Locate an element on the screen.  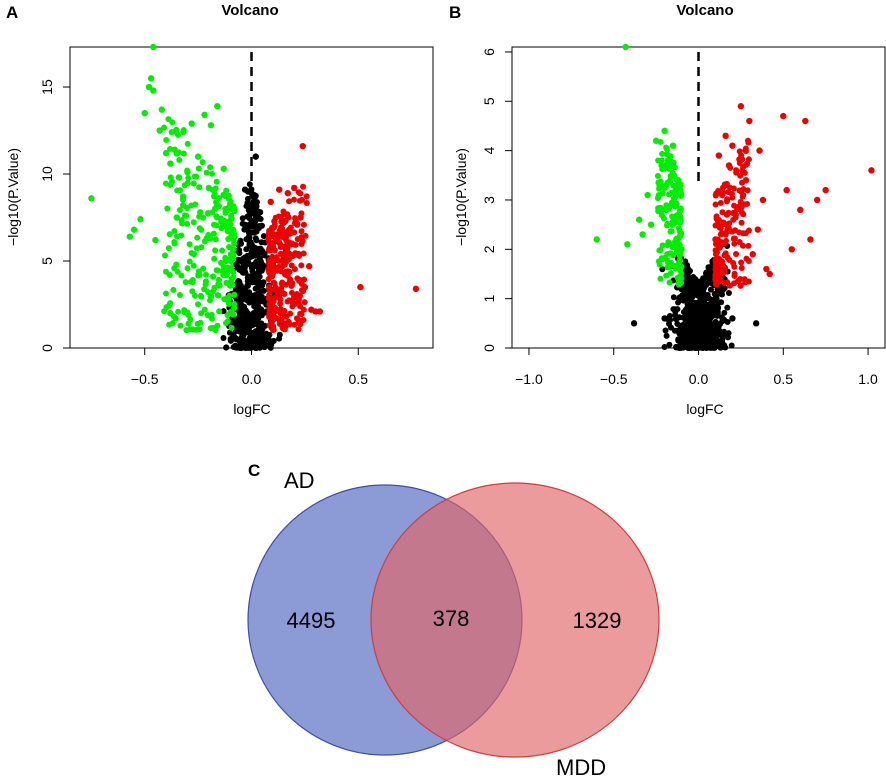
venn-count-mdd-only: 1329 is located at coordinates (597, 620).